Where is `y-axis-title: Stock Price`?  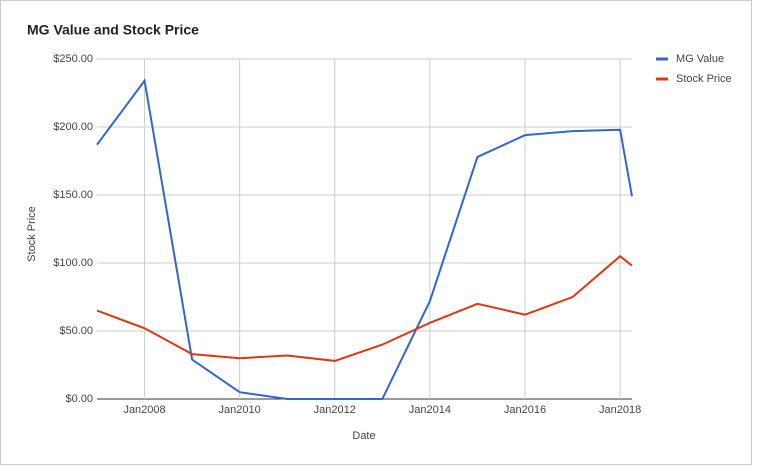
y-axis-title: Stock Price is located at coordinates (32, 234).